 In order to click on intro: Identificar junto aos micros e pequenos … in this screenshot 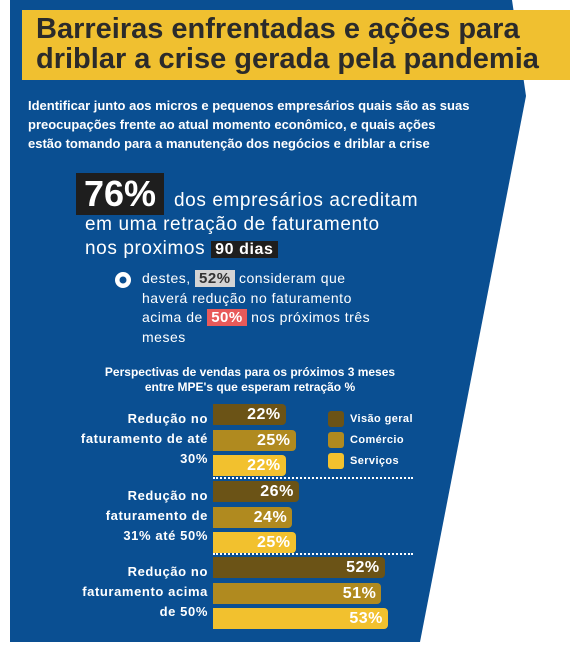, I will do `click(248, 124)`.